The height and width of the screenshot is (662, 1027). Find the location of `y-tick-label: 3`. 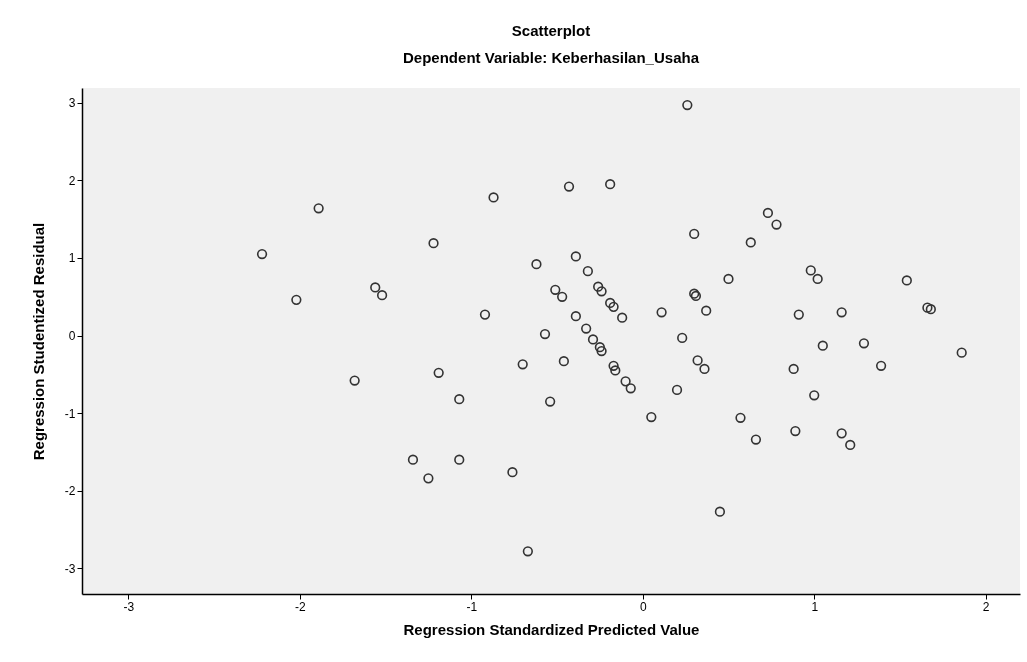

y-tick-label: 3 is located at coordinates (72, 103).